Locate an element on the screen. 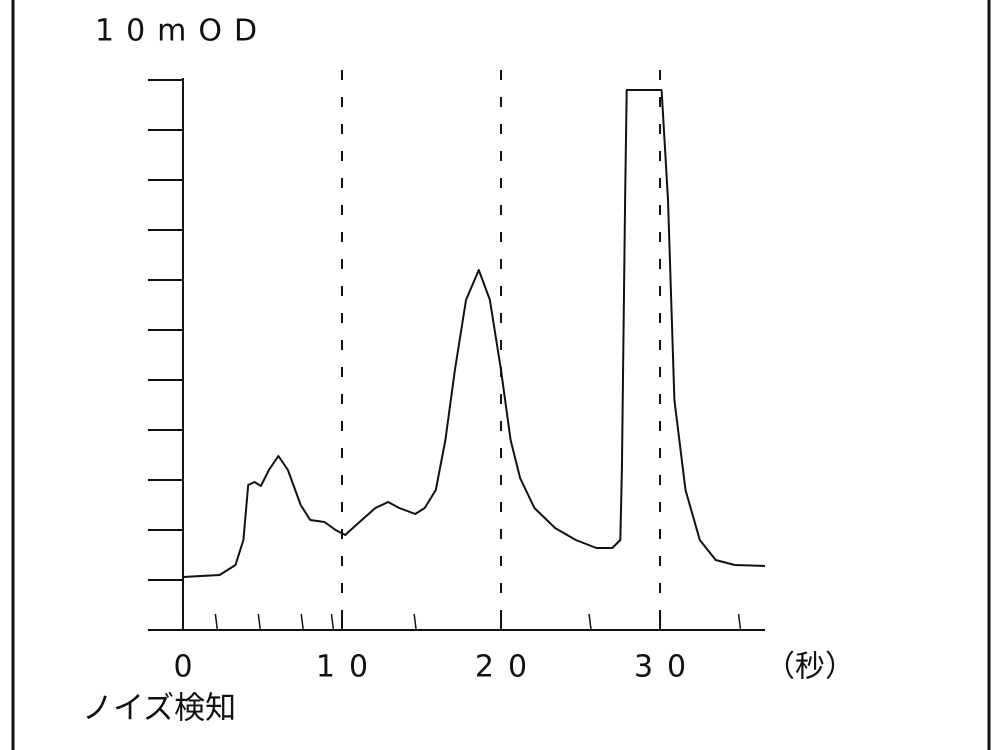 The image size is (1000, 750). x-tick-label: 20 is located at coordinates (508, 667).